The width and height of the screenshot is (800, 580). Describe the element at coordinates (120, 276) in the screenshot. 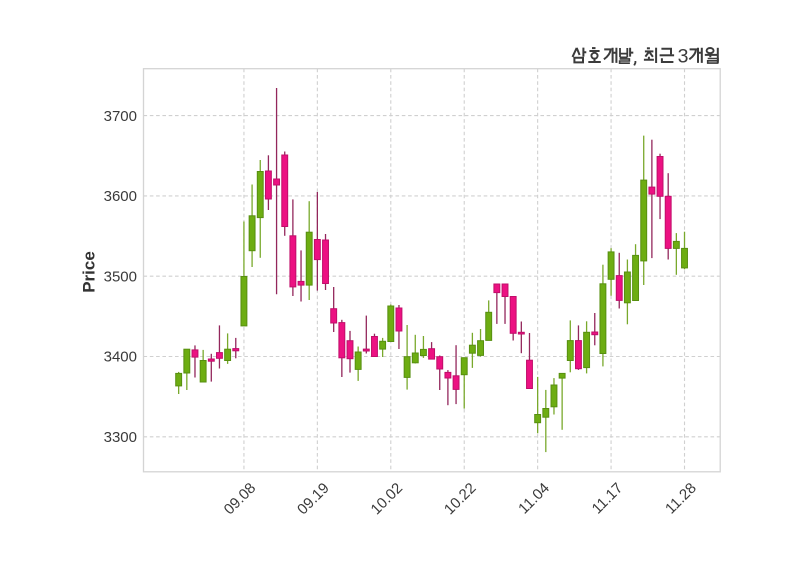

I see `svg-text: 3500` at that location.